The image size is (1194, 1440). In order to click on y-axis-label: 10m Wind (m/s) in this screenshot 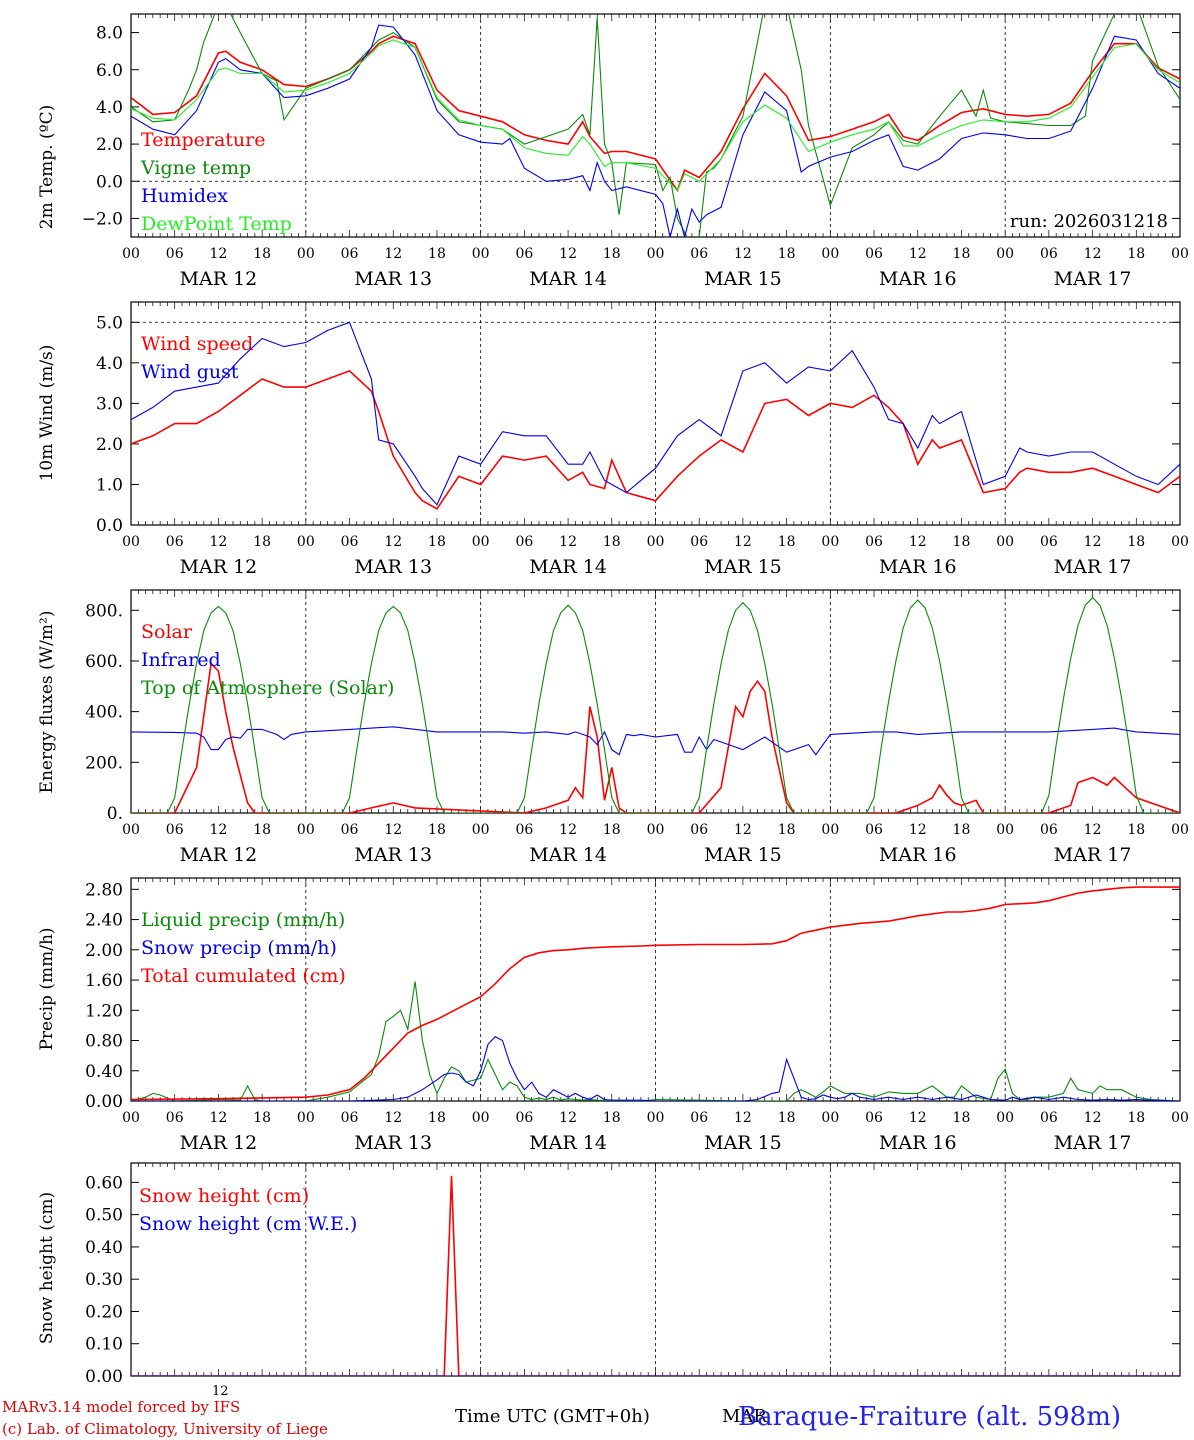, I will do `click(47, 413)`.